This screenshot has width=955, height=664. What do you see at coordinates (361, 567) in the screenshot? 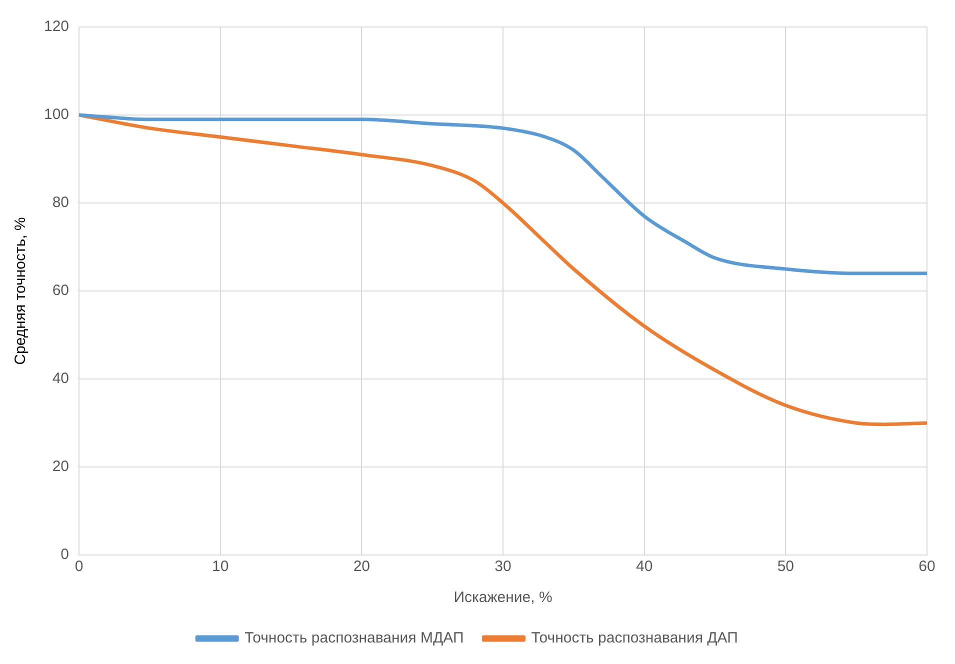
I see `x-tick-label: 20` at bounding box center [361, 567].